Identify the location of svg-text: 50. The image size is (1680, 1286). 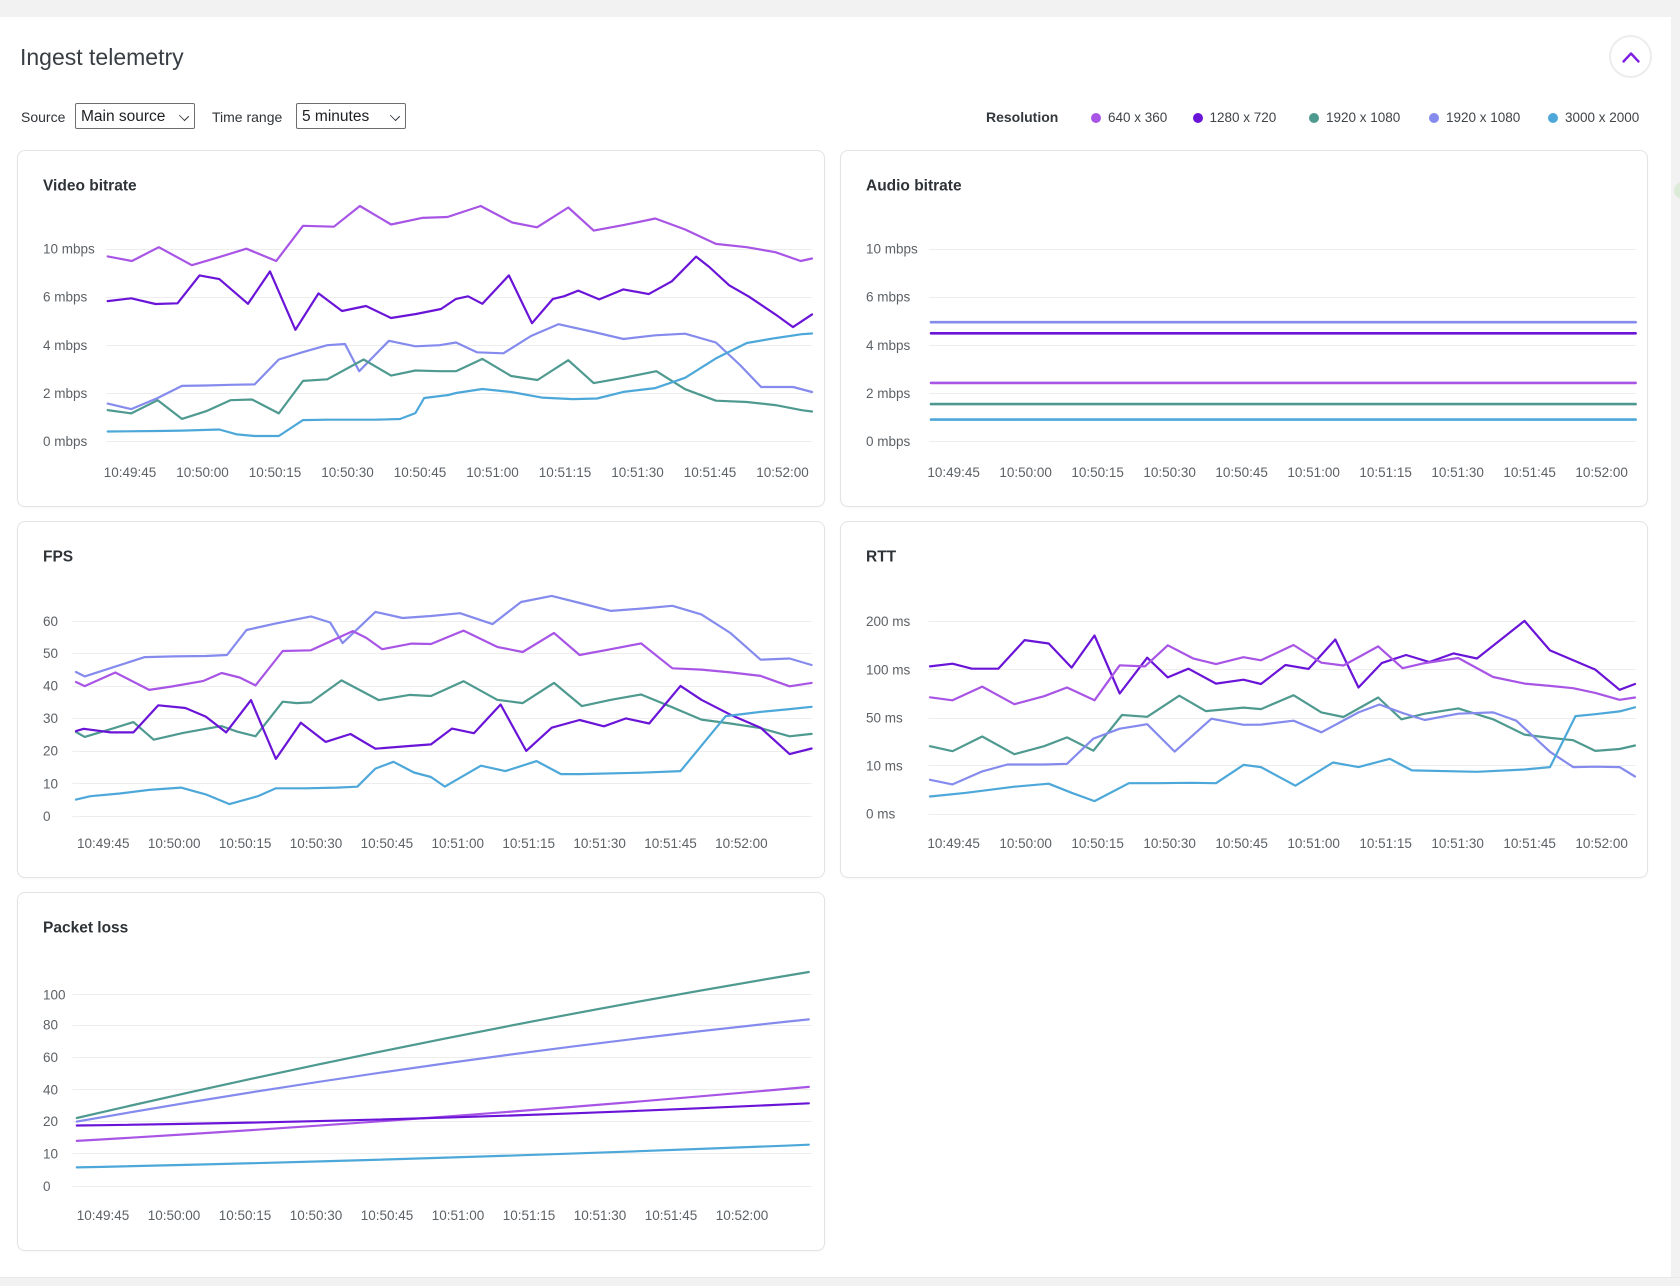
(50, 653).